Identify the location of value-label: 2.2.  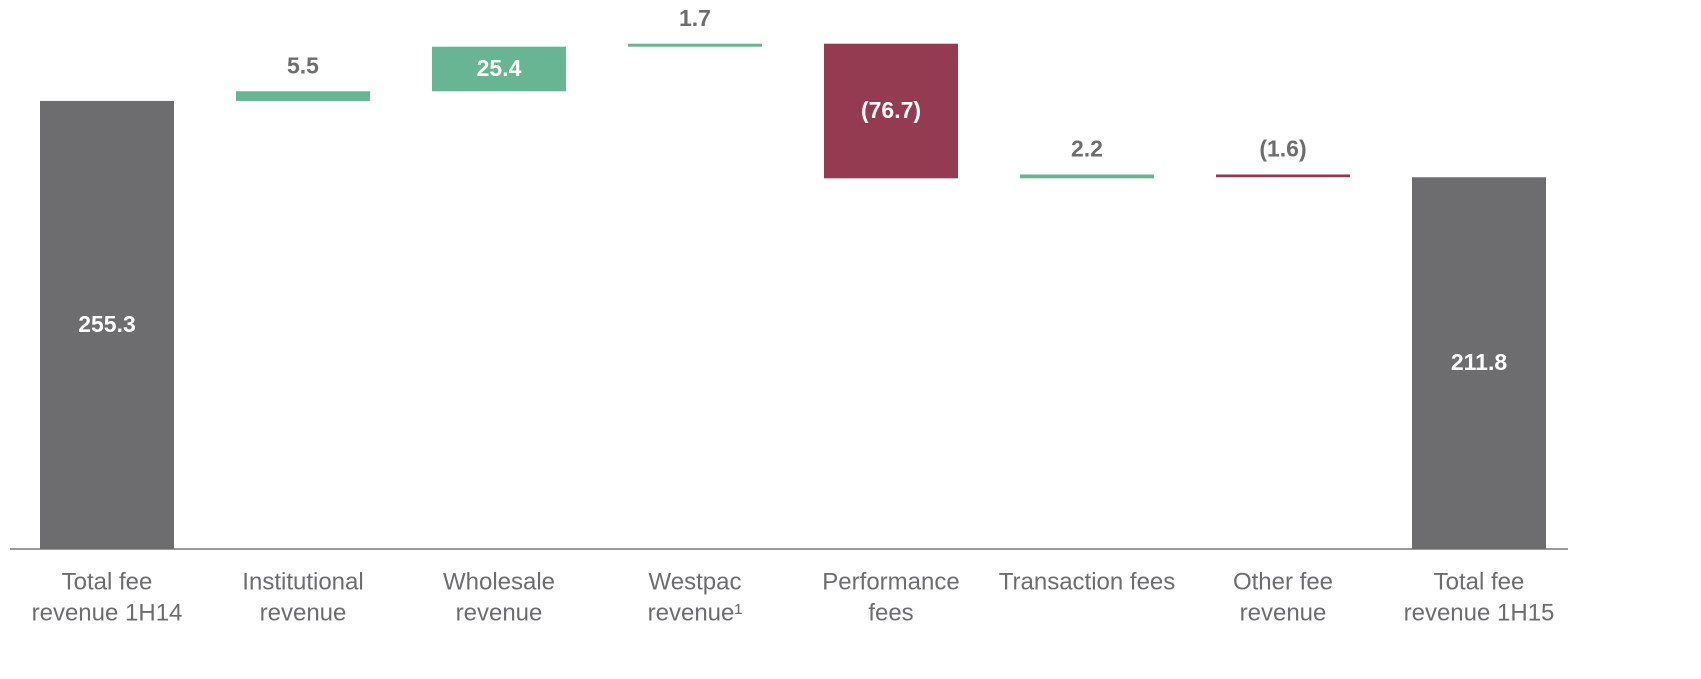
(1087, 149).